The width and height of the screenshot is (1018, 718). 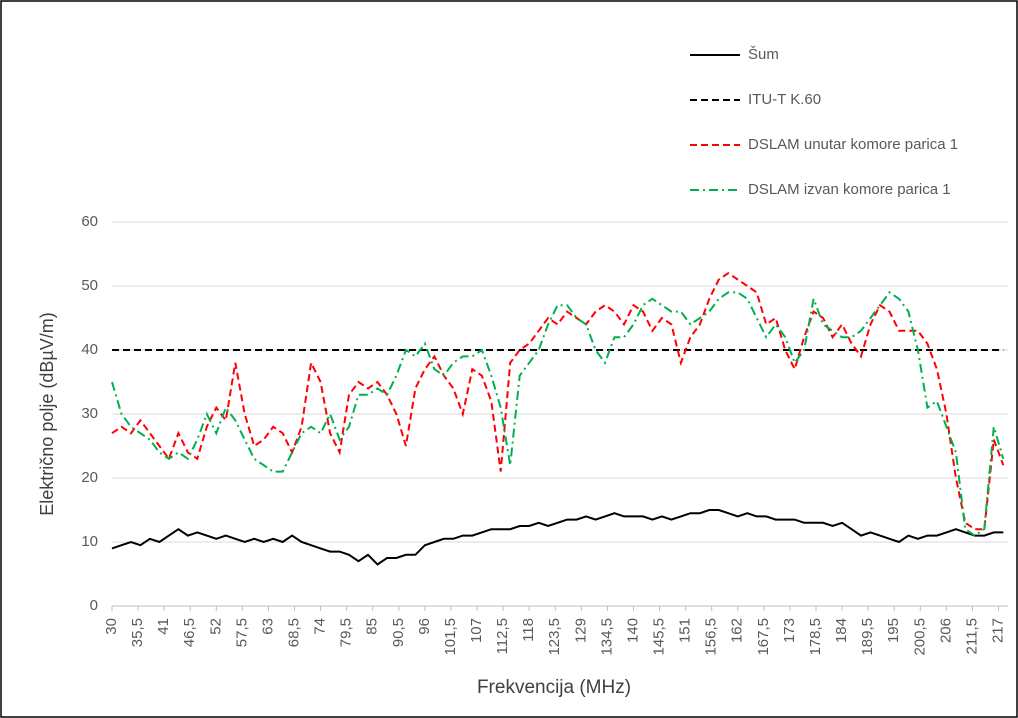 What do you see at coordinates (89, 413) in the screenshot?
I see `y-tick-label: 30` at bounding box center [89, 413].